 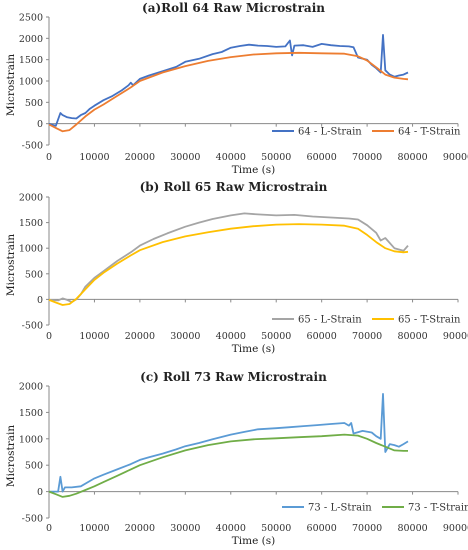 I want to click on chart-title: (b) Roll 65 Raw Microstrain, so click(x=234, y=187).